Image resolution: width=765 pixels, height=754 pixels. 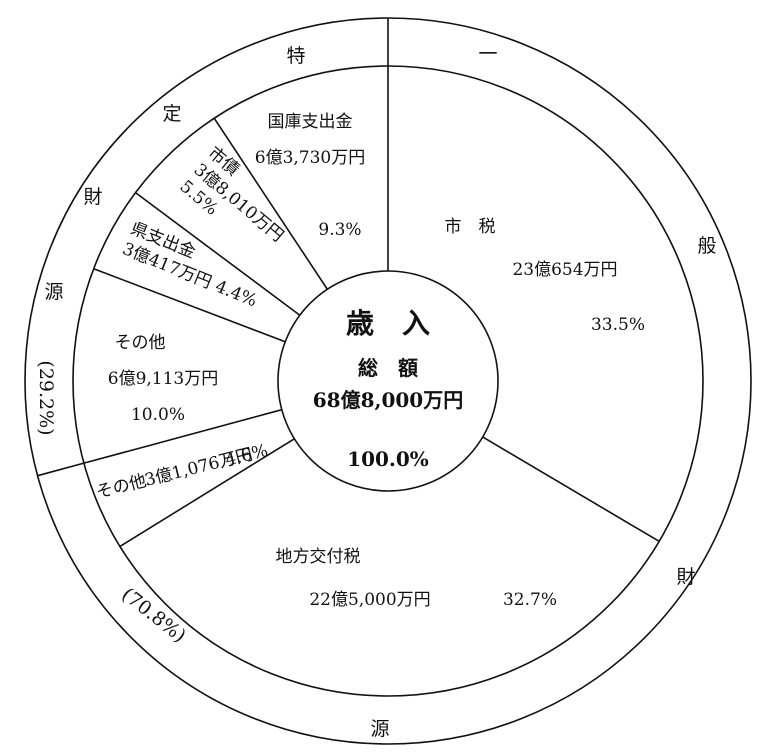 What do you see at coordinates (388, 459) in the screenshot?
I see `center-total-percent: 100.0%` at bounding box center [388, 459].